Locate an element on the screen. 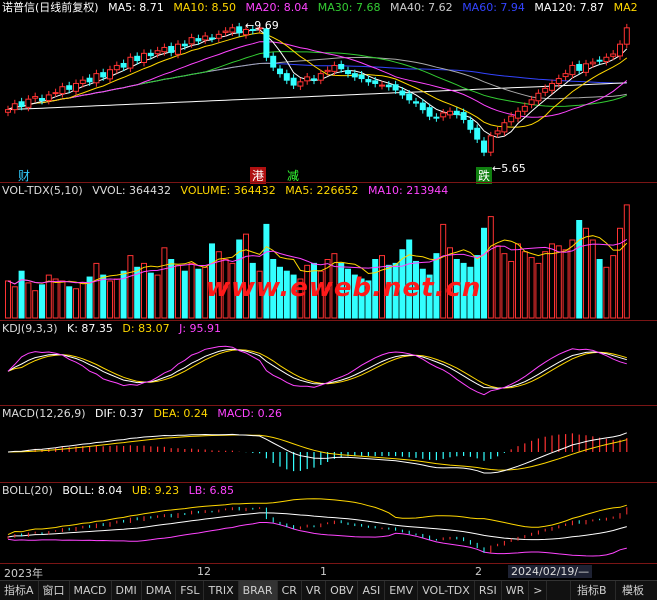 This screenshot has height=600, width=657. volume-label: VOLUME: 364432 is located at coordinates (228, 190).